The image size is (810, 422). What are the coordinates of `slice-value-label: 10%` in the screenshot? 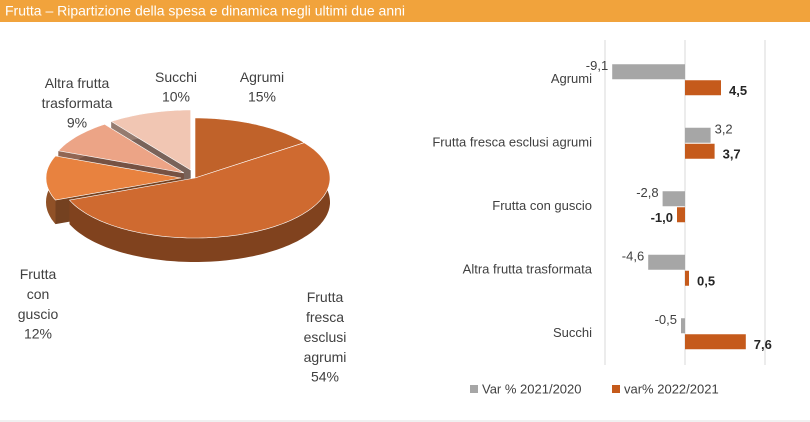 It's located at (176, 97).